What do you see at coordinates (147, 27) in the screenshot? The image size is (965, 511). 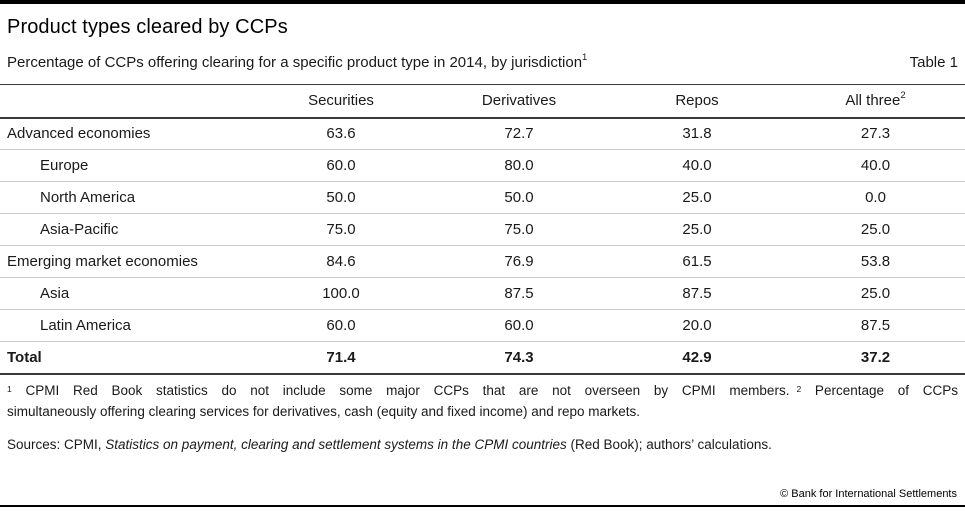 I see `page-title: Product types cleared by CCPs` at bounding box center [147, 27].